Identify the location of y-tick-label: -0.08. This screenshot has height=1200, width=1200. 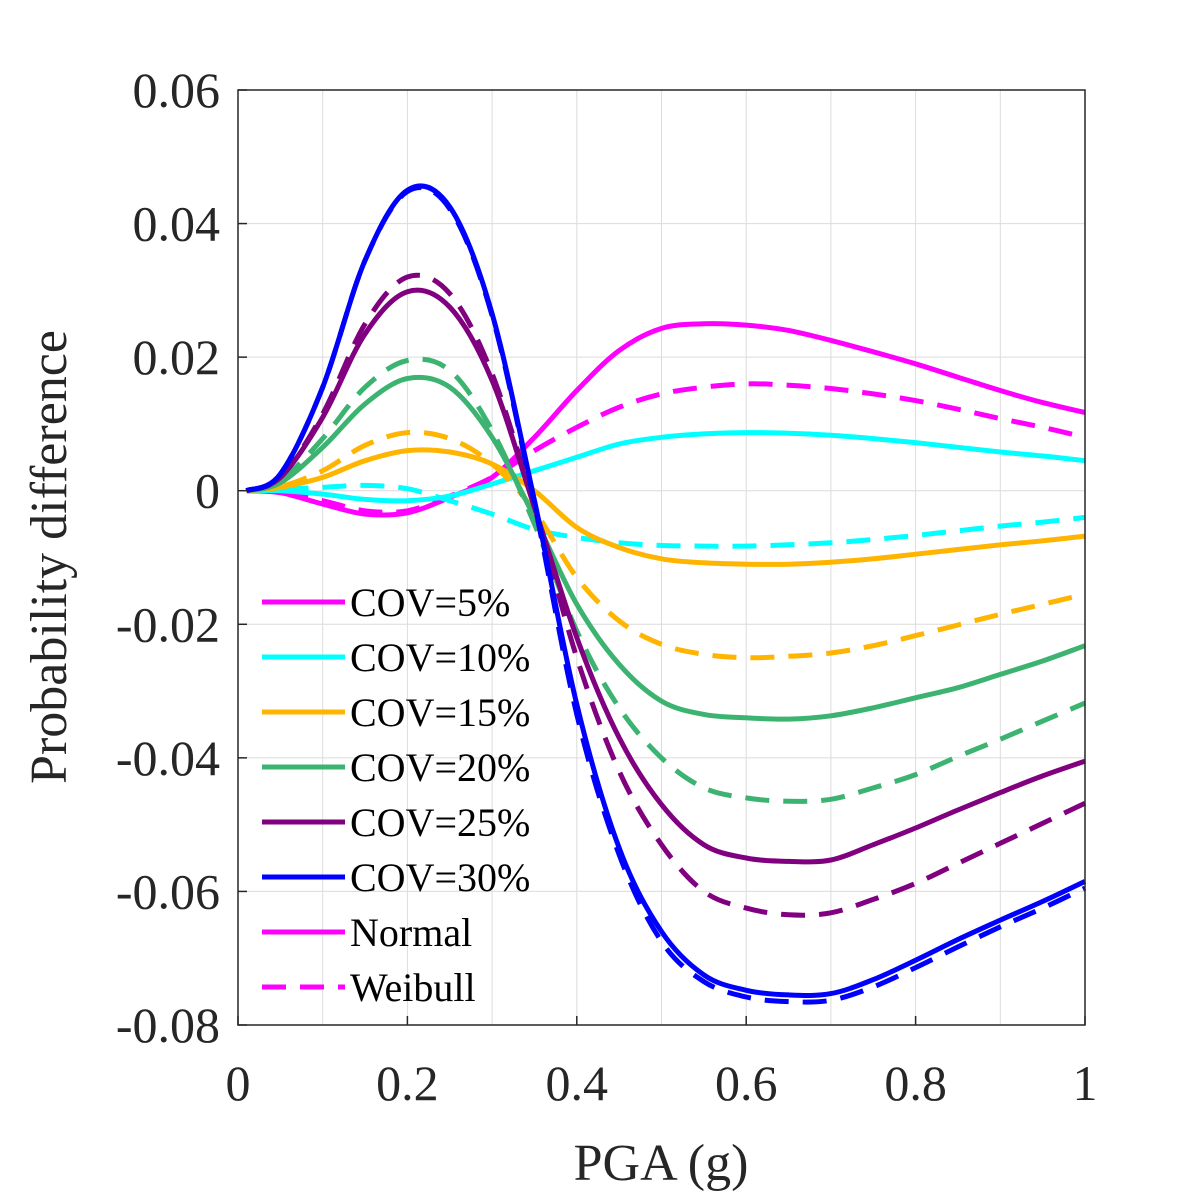
(168, 1025).